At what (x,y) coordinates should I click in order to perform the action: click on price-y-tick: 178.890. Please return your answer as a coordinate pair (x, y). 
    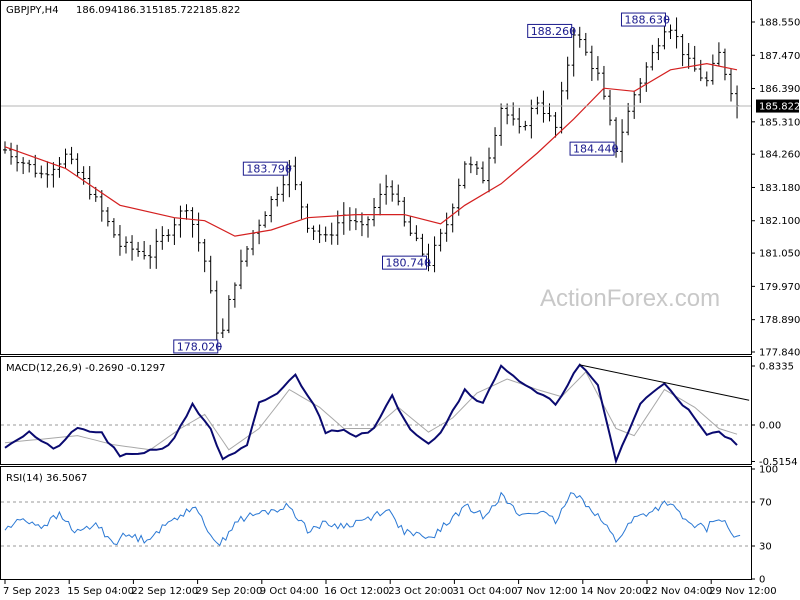
    Looking at the image, I should click on (775, 320).